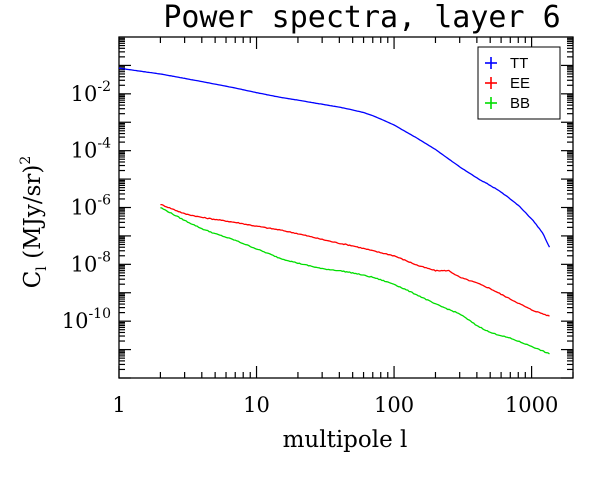  I want to click on legend: TT EE BB, so click(519, 83).